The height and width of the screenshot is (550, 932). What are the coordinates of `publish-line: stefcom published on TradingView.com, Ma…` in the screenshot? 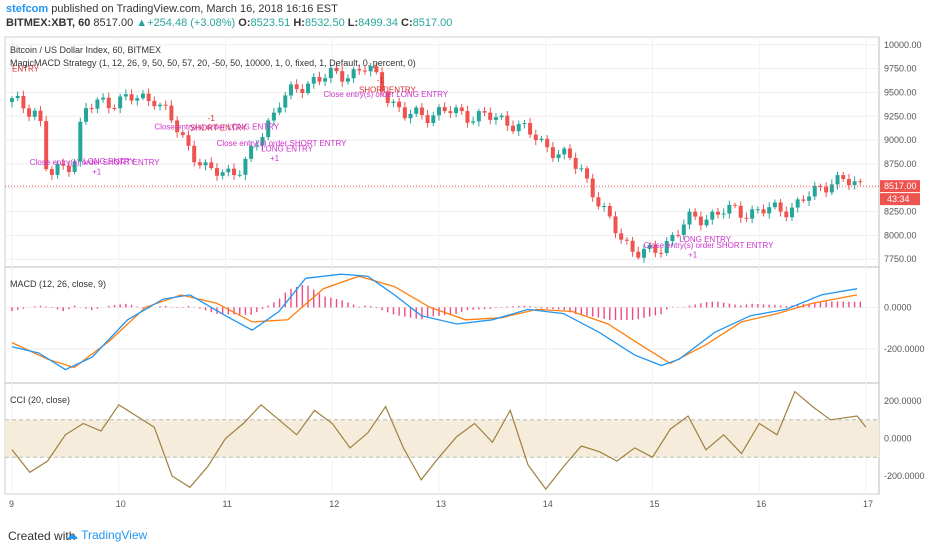 It's located at (172, 9).